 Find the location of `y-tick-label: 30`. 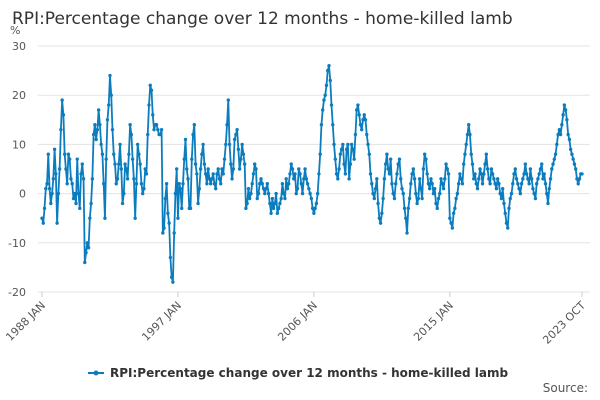

y-tick-label: 30 is located at coordinates (19, 46).